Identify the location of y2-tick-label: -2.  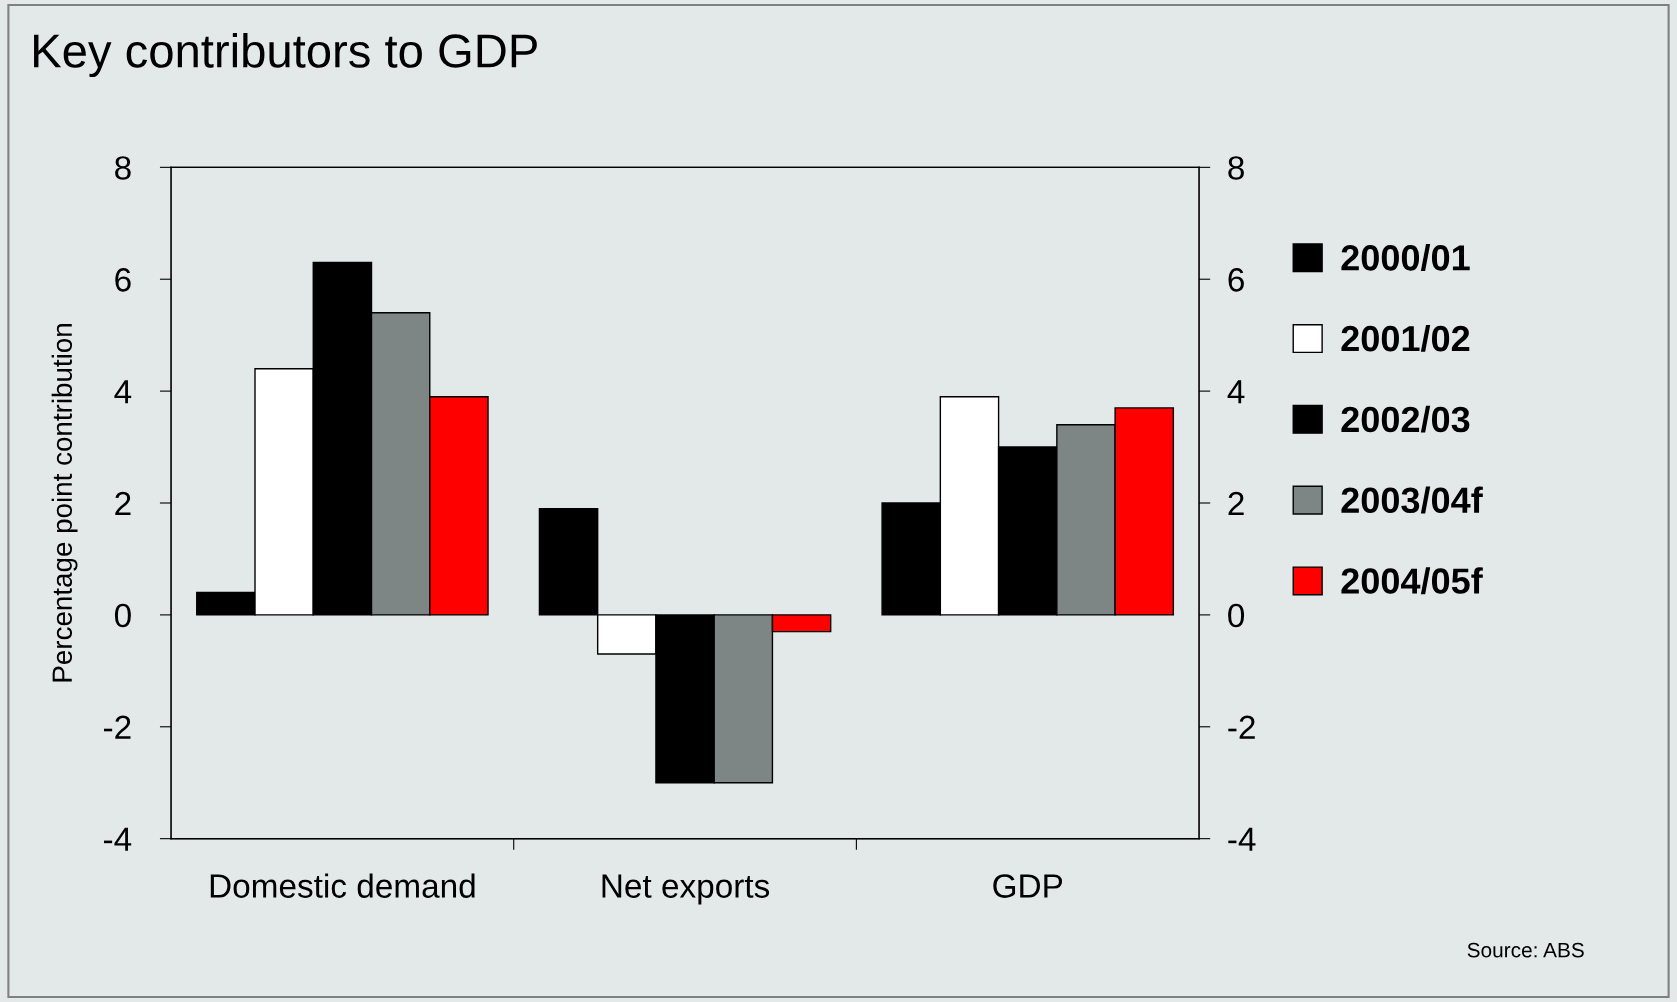
(1241, 727).